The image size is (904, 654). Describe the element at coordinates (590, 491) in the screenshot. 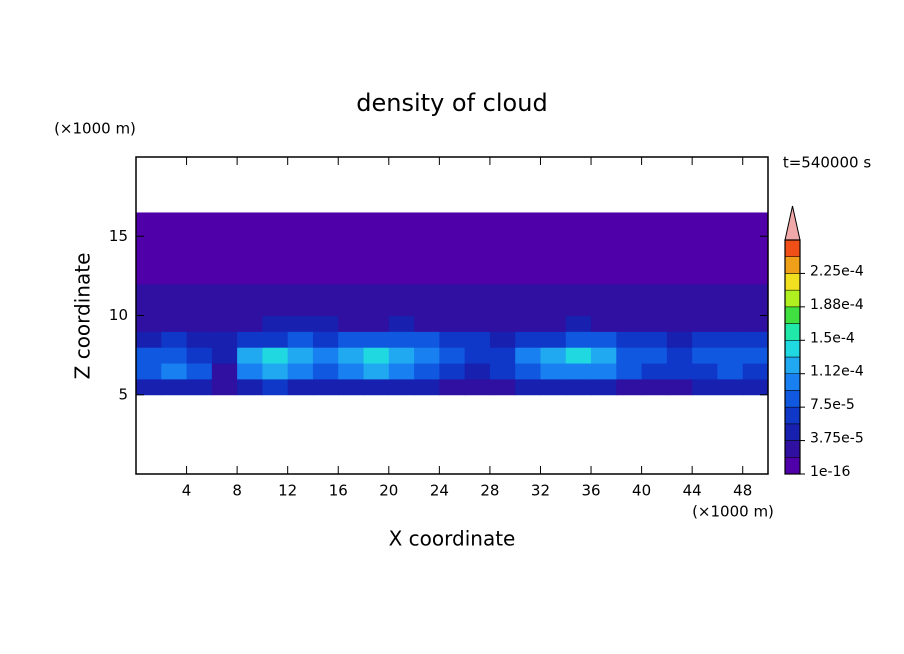

I see `x-tick-label: 36` at that location.